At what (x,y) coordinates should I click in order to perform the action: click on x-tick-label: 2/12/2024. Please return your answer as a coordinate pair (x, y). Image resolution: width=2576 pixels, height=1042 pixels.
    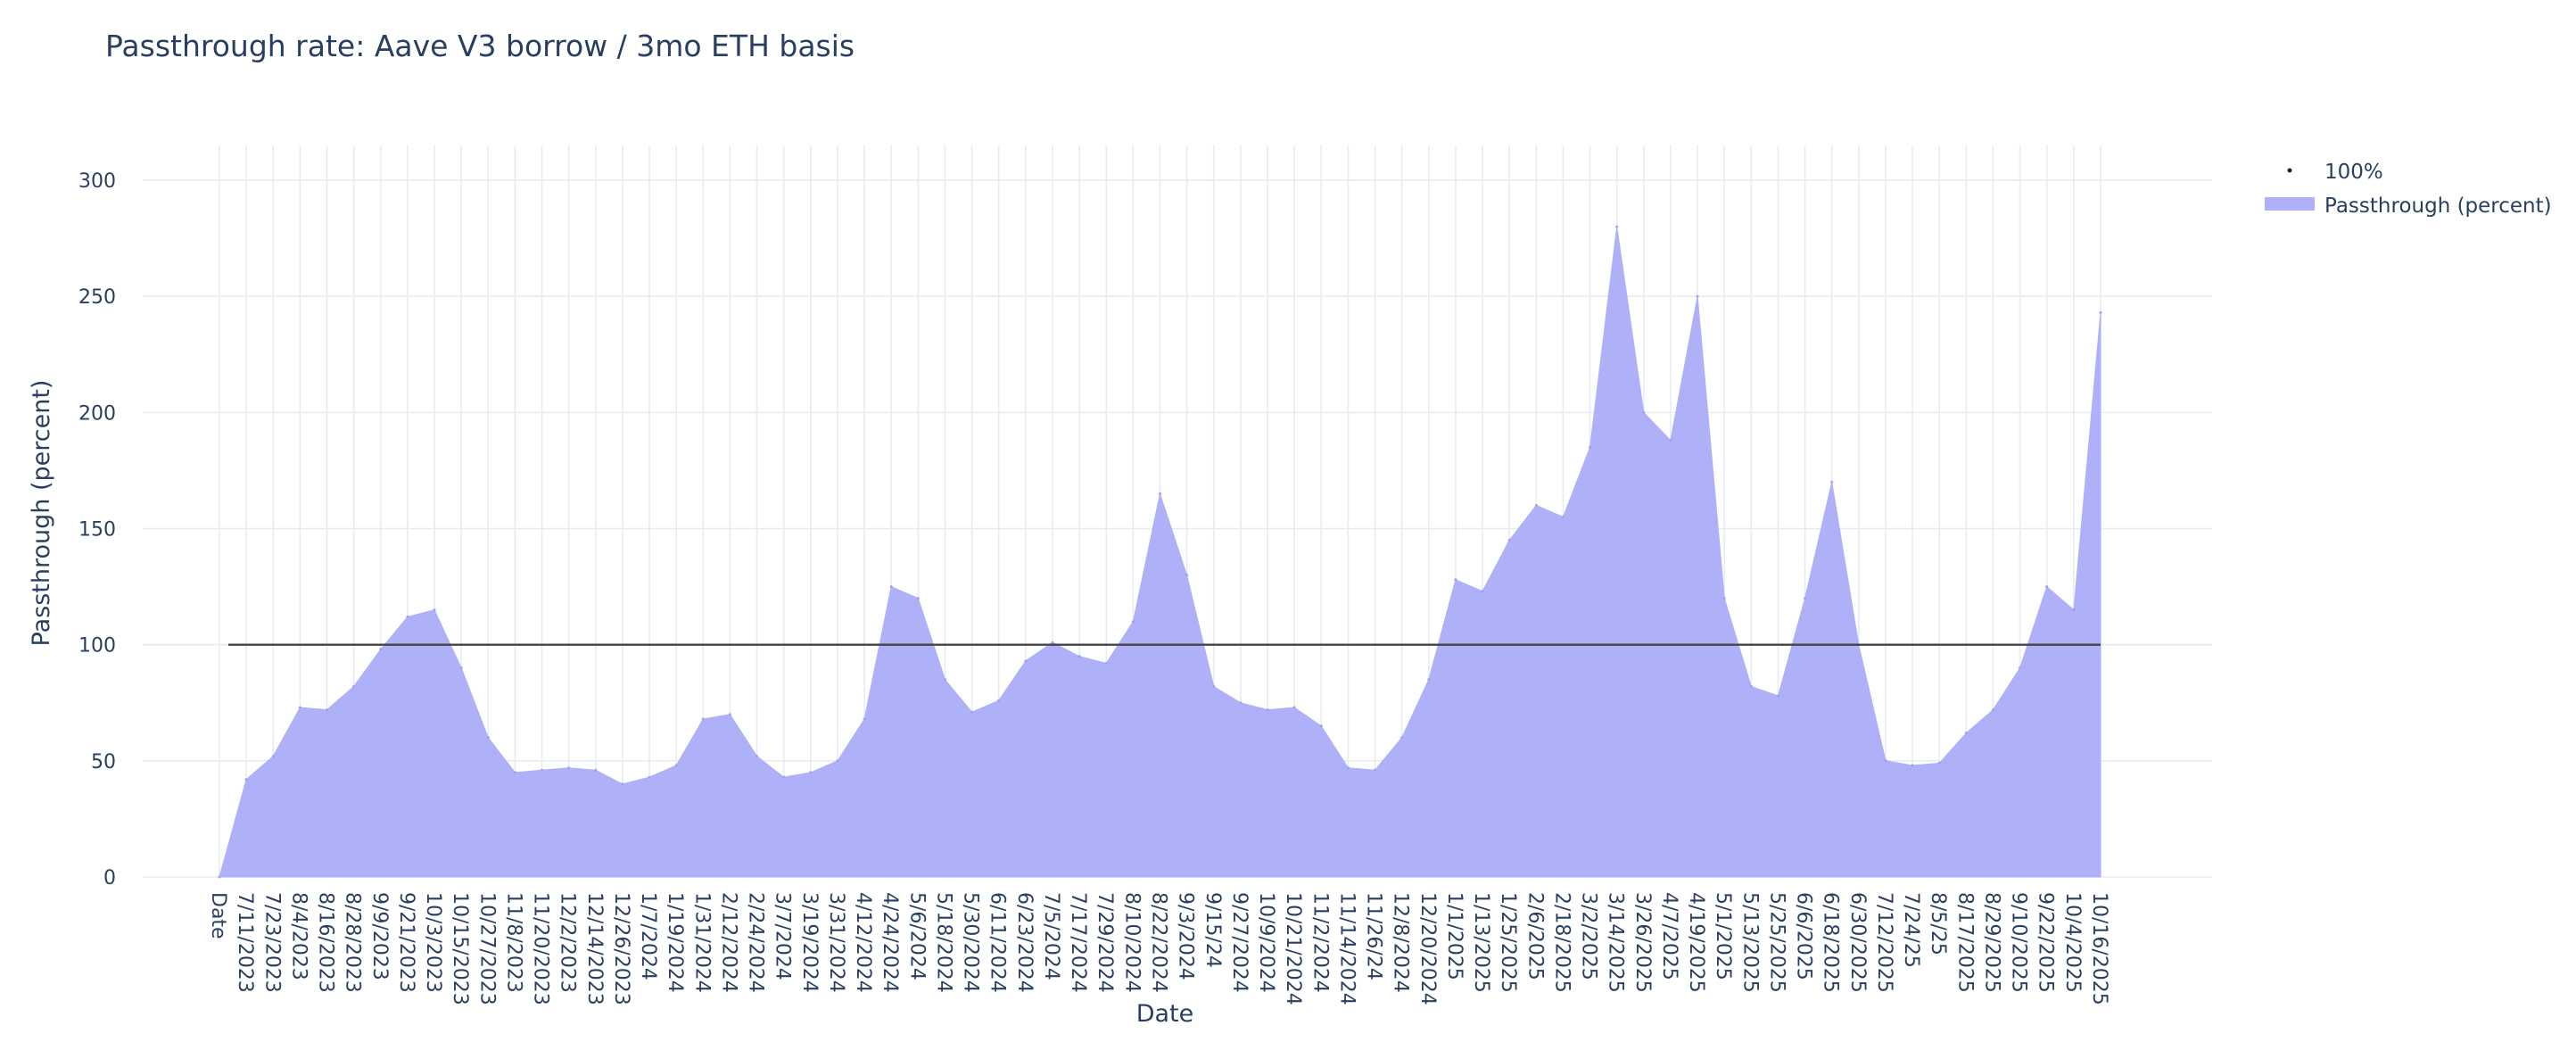
    Looking at the image, I should click on (728, 942).